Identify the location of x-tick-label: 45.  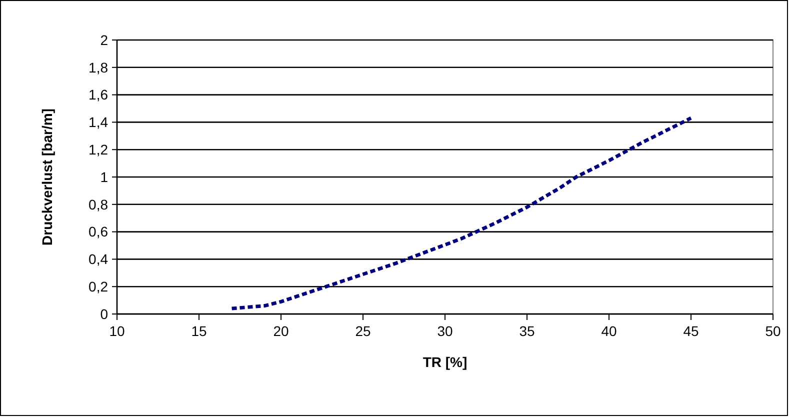
(691, 331).